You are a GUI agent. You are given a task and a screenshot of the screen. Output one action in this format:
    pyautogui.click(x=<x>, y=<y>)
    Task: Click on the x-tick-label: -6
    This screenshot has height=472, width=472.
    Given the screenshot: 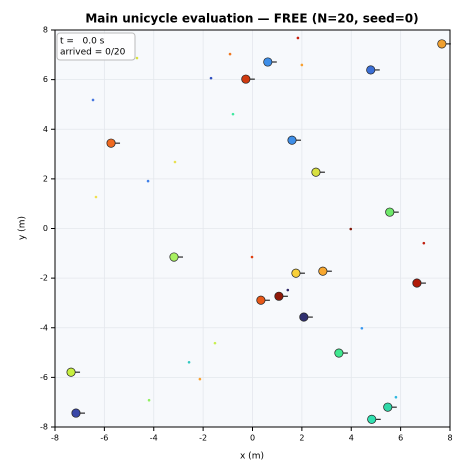 What is the action you would take?
    pyautogui.click(x=104, y=438)
    